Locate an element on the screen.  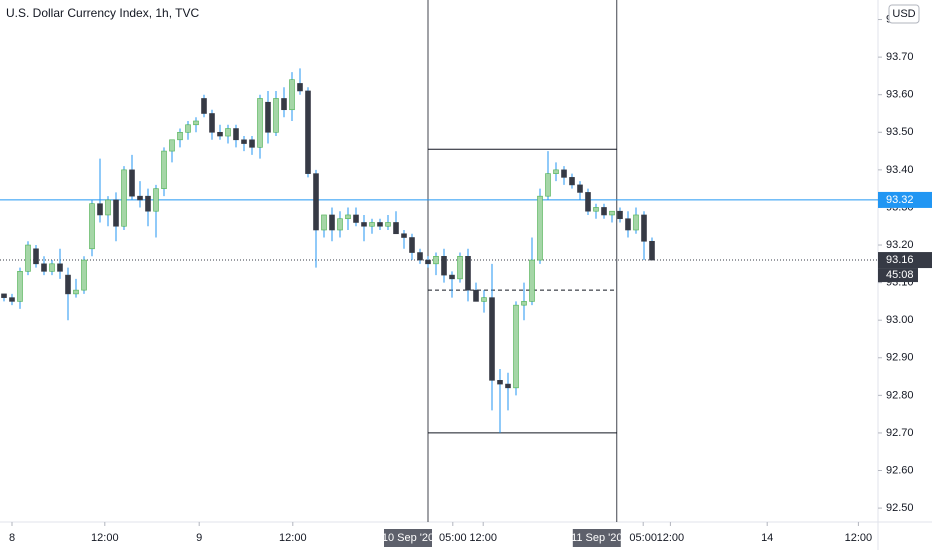
x-tick-label: 9 is located at coordinates (199, 538).